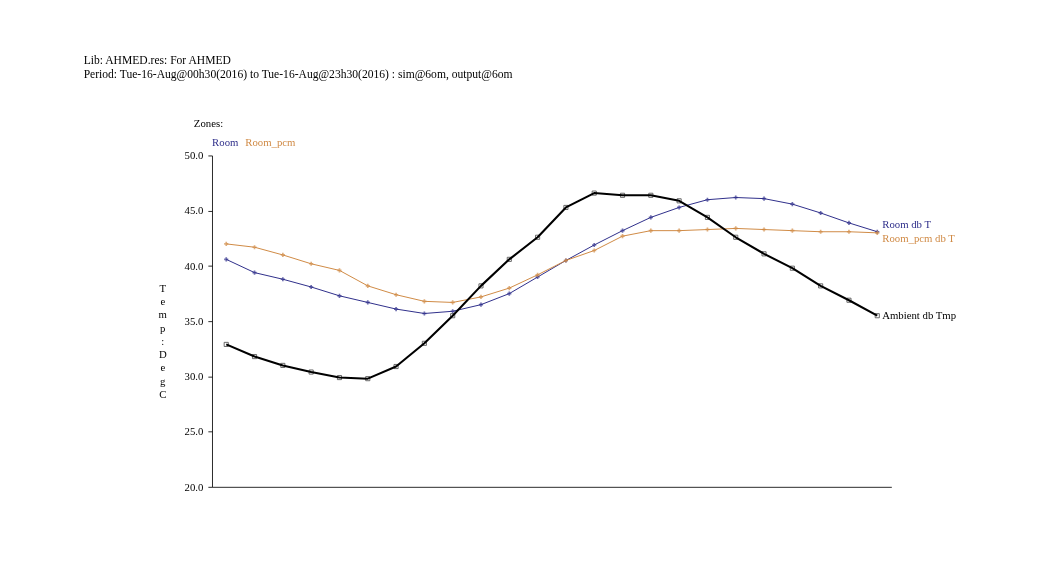 Image resolution: width=1048 pixels, height=568 pixels. What do you see at coordinates (194, 431) in the screenshot?
I see `y-tick-label: 25.0` at bounding box center [194, 431].